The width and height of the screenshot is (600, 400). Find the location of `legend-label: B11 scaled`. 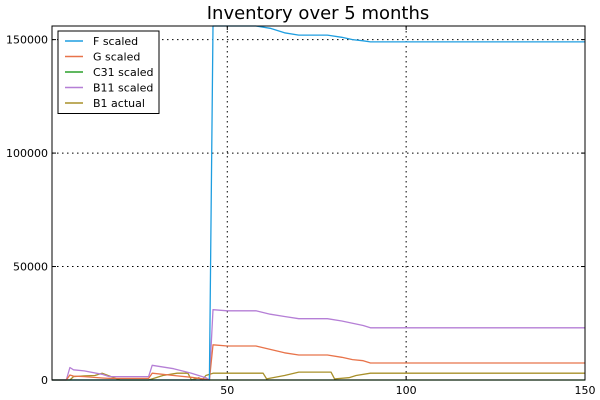

legend-label: B11 scaled is located at coordinates (123, 88).